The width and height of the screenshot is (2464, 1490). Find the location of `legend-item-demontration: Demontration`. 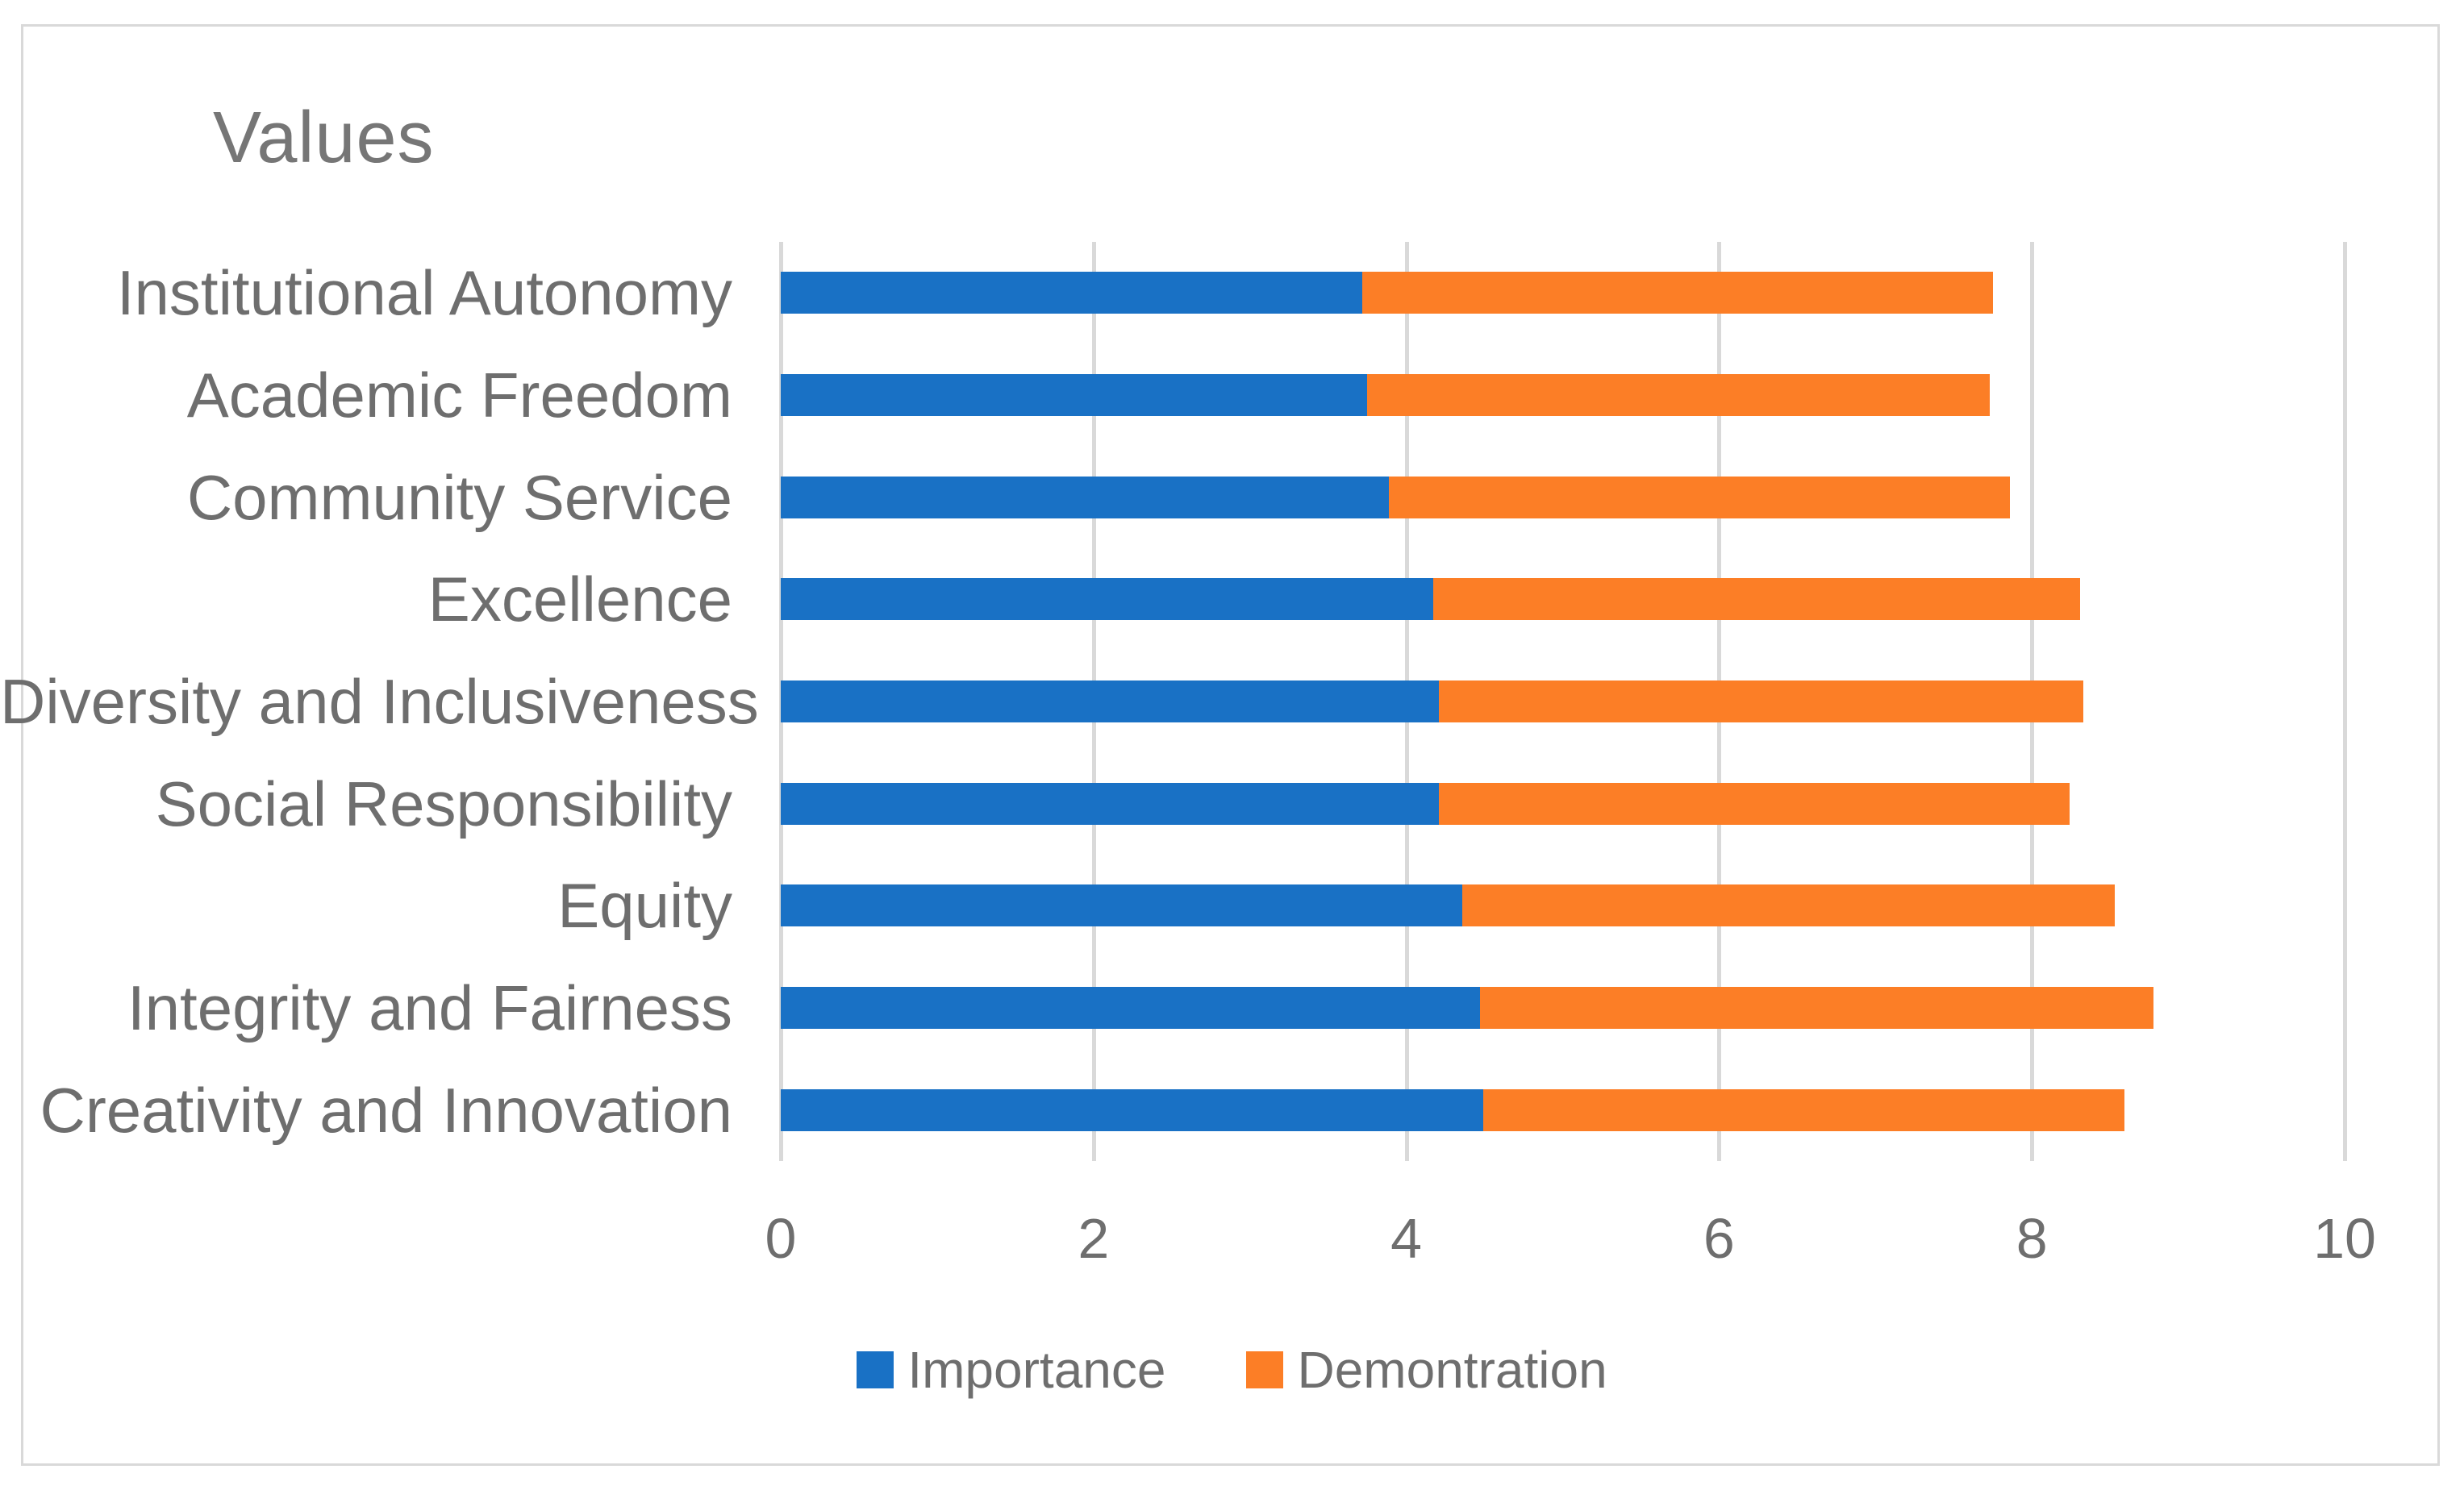

legend-item-demontration: Demontration is located at coordinates (1426, 1370).